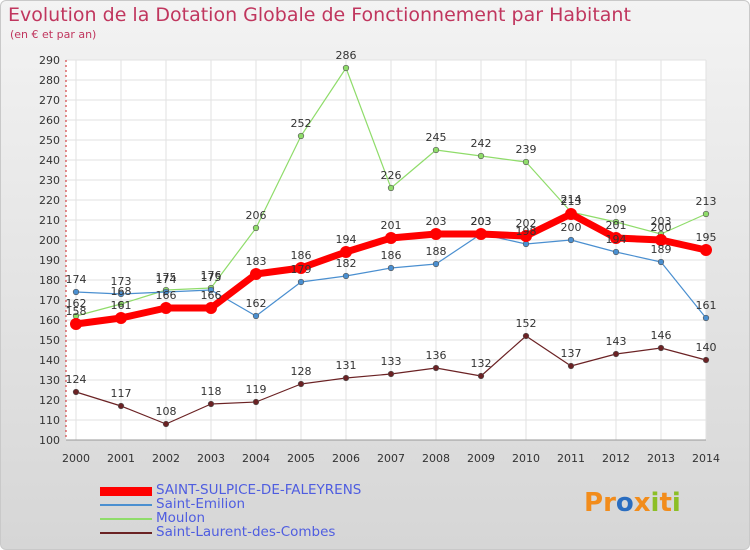  Describe the element at coordinates (166, 458) in the screenshot. I see `x-tick-label: 2002` at that location.